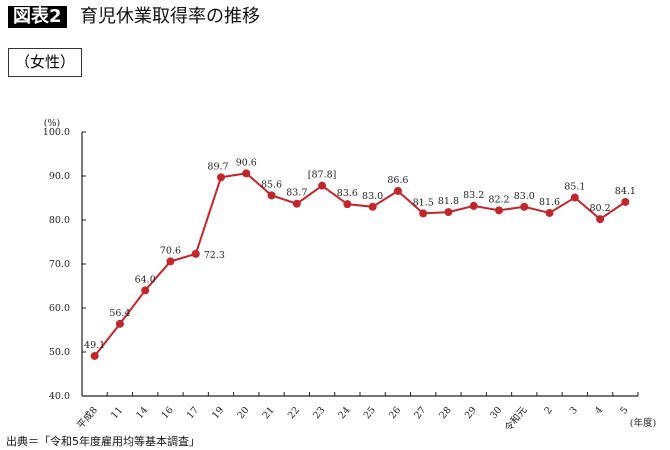  What do you see at coordinates (446, 413) in the screenshot?
I see `x-tick-label: 28` at bounding box center [446, 413].